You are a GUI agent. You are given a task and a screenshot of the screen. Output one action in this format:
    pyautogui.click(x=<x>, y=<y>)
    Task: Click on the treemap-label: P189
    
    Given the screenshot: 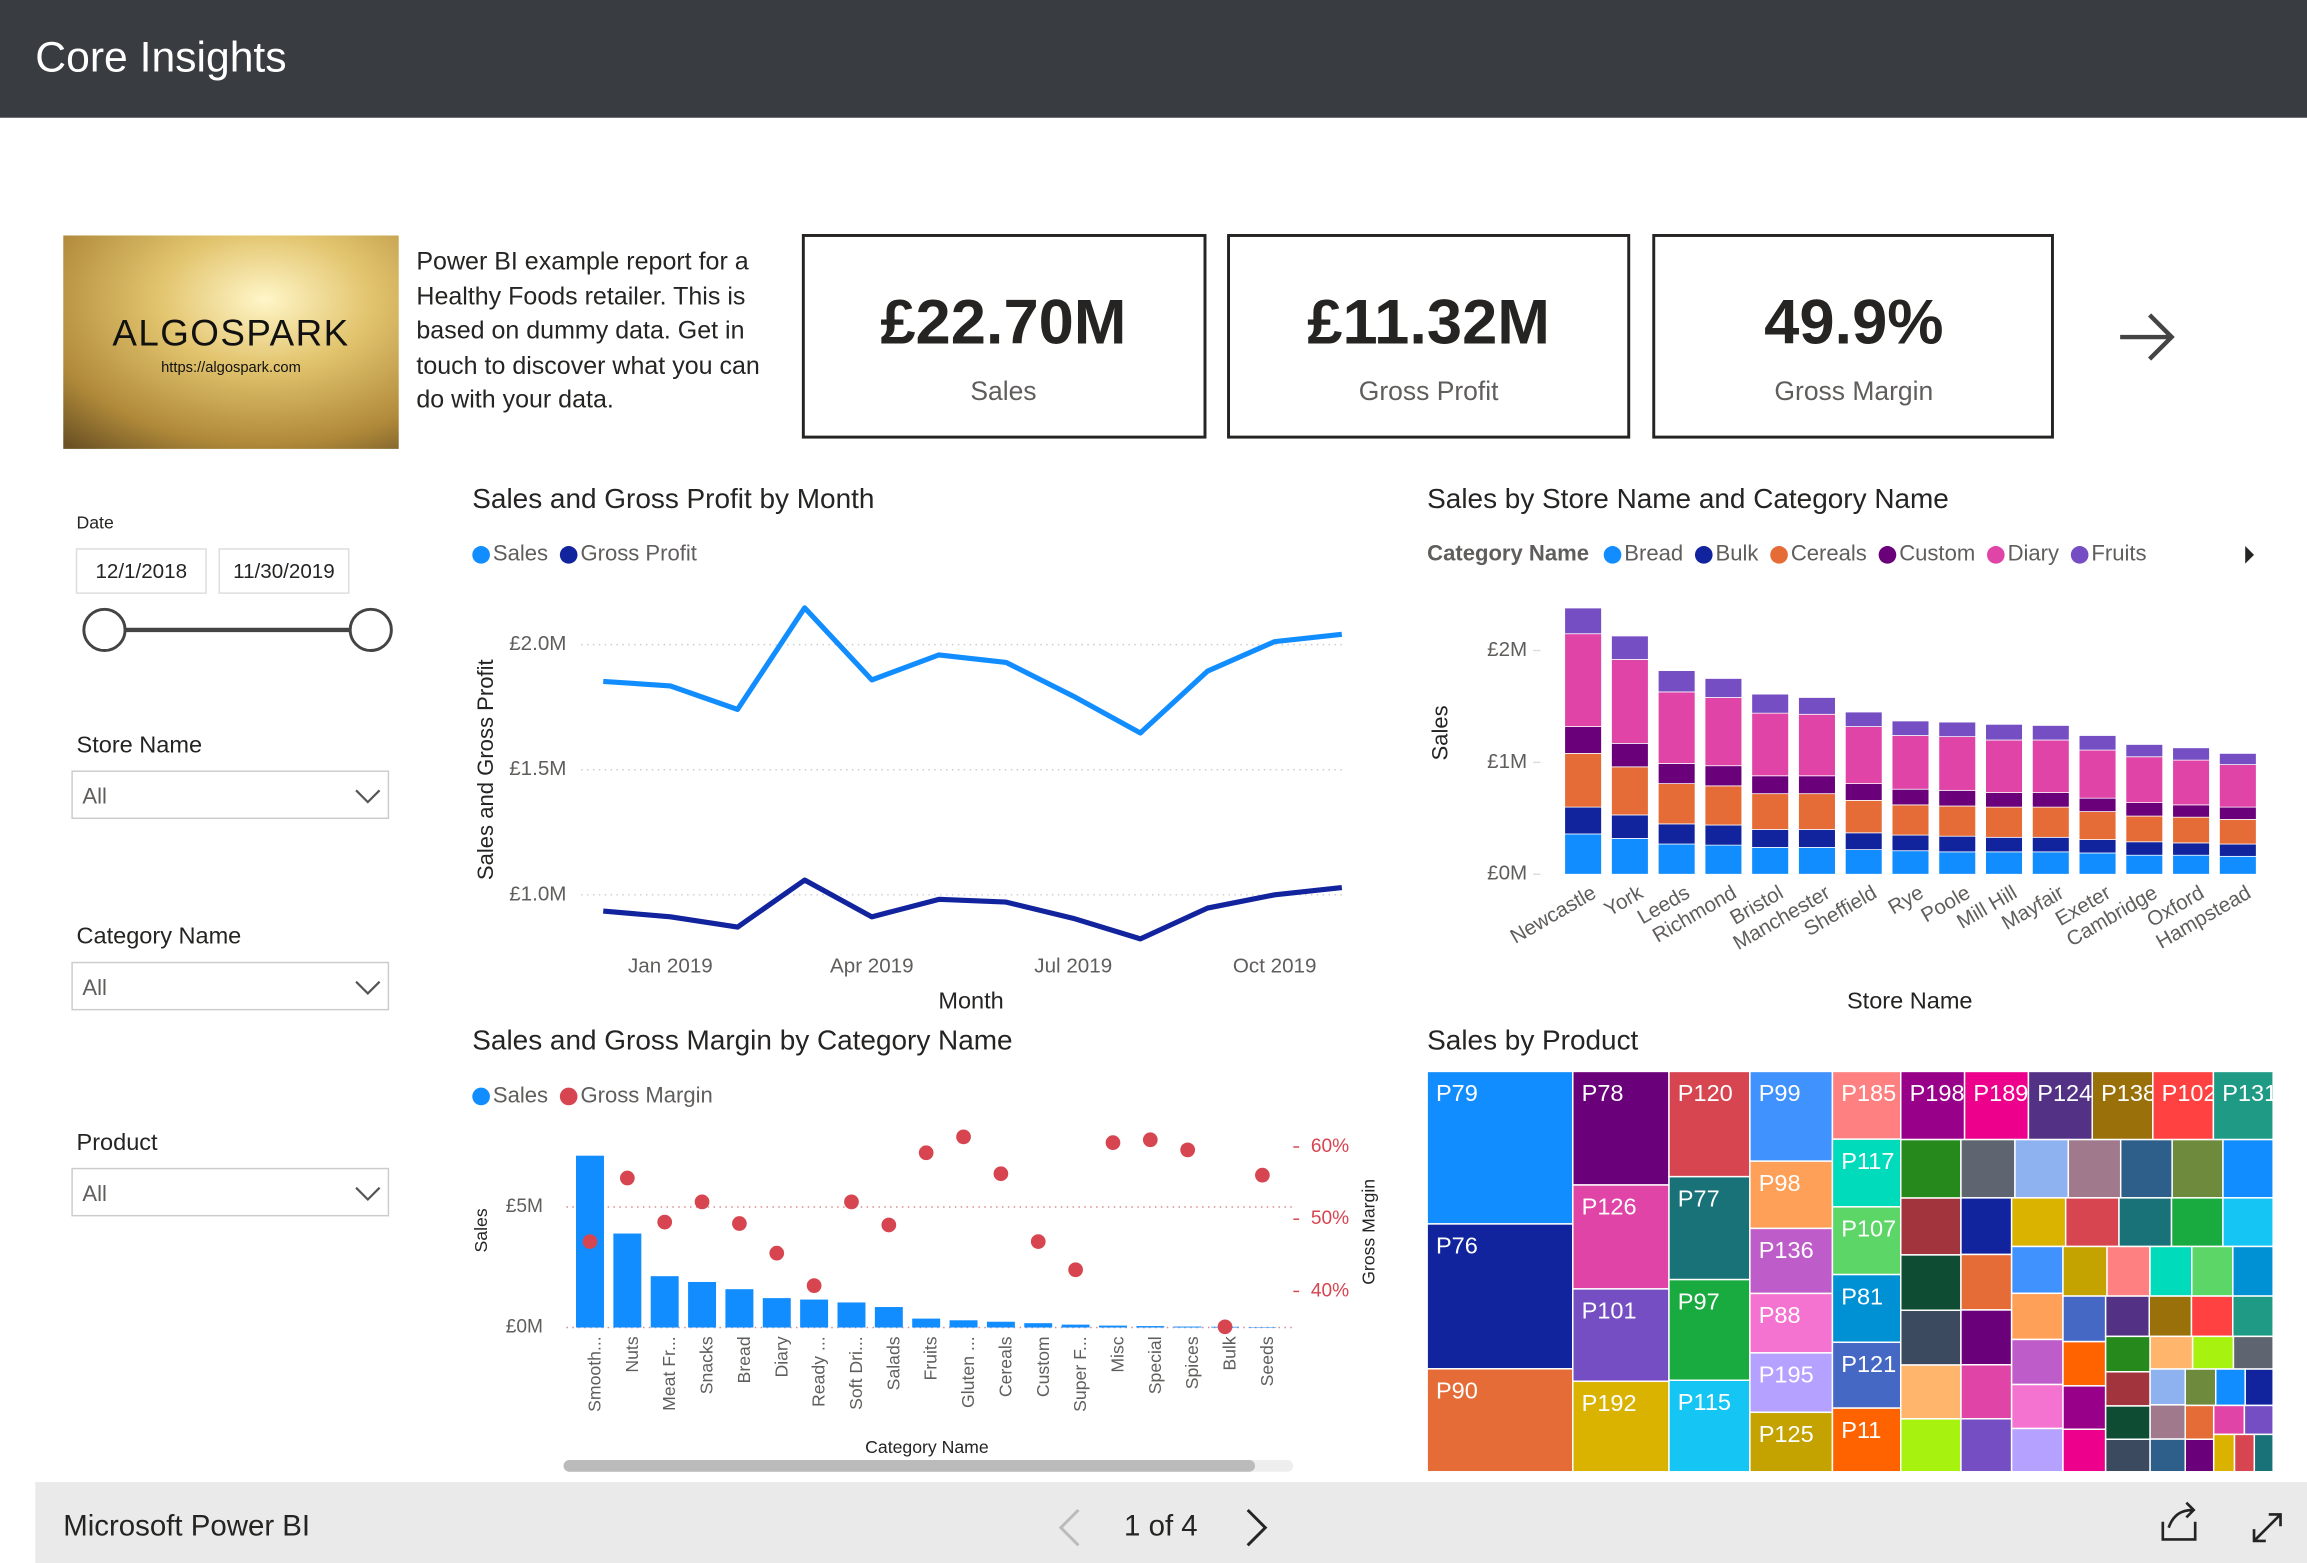 What is the action you would take?
    pyautogui.click(x=2000, y=1093)
    